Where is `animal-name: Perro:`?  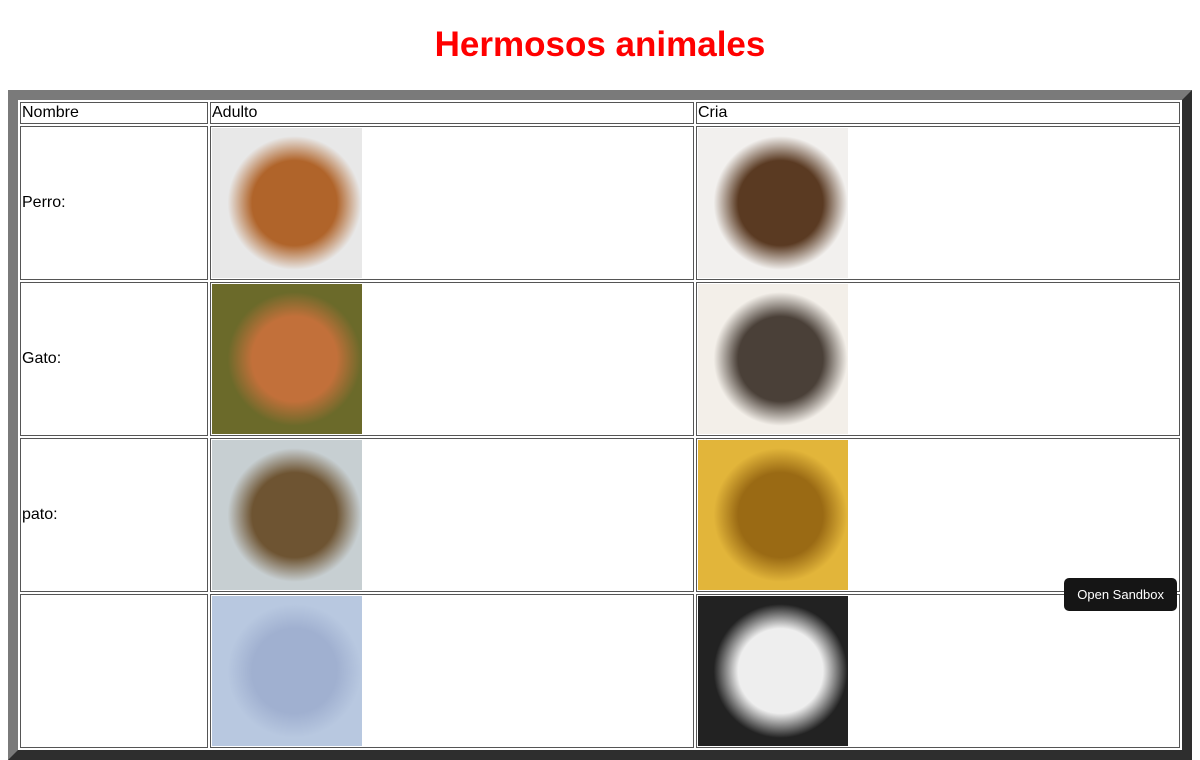 animal-name: Perro: is located at coordinates (44, 202).